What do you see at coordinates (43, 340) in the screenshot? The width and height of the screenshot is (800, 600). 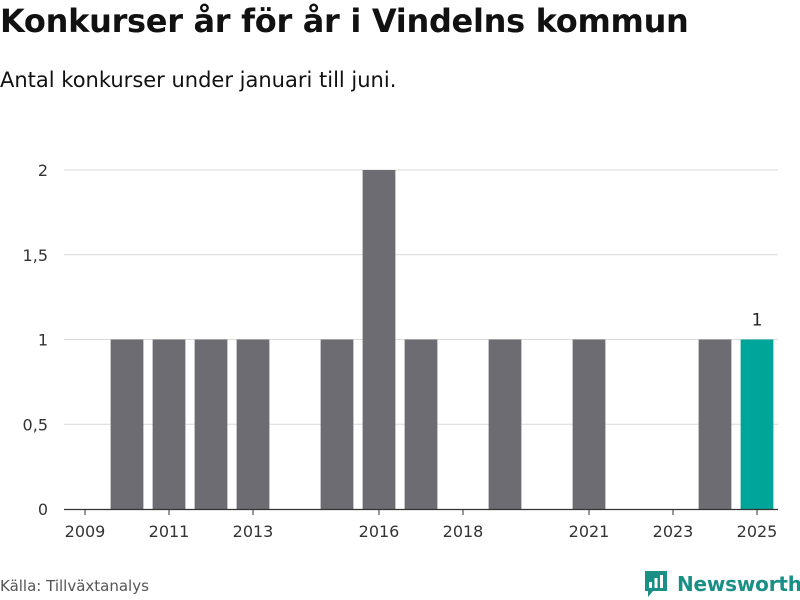 I see `y-tick-label: 1` at bounding box center [43, 340].